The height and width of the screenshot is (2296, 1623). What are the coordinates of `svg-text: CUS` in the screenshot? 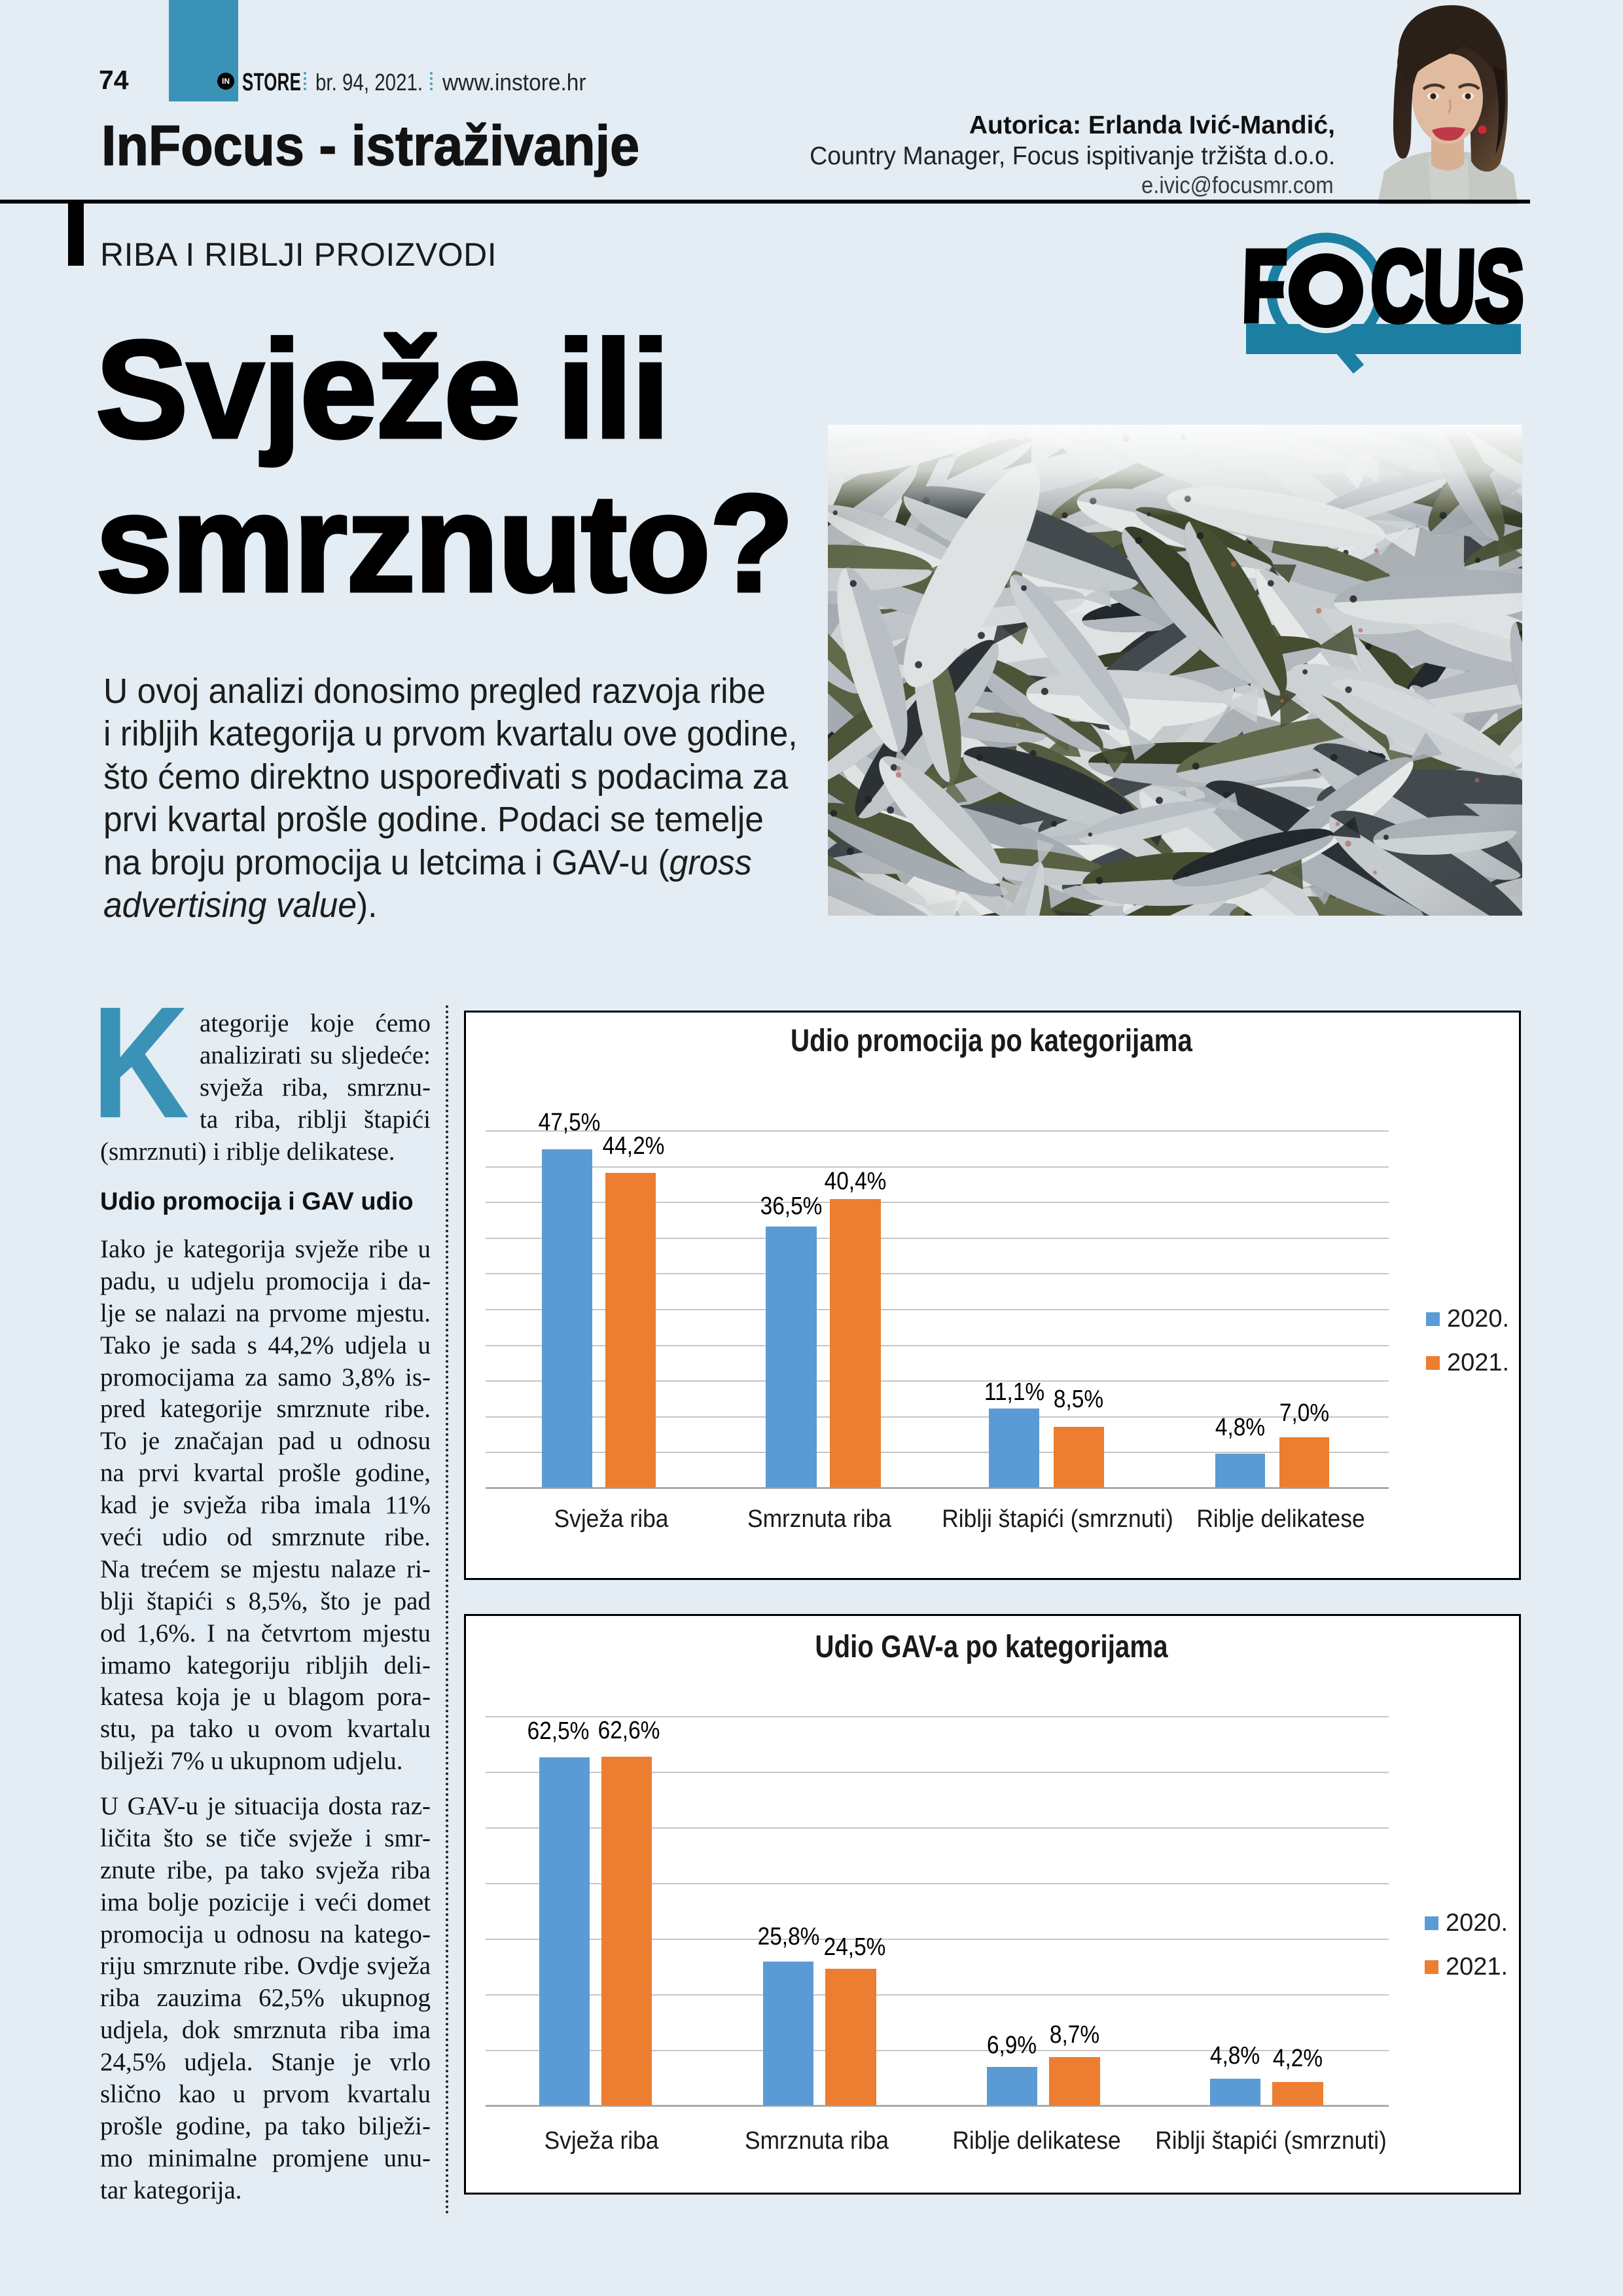 It's located at (1448, 286).